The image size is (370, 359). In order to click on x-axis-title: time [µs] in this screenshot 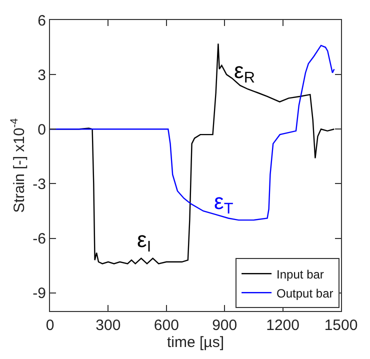, I will do `click(195, 342)`.